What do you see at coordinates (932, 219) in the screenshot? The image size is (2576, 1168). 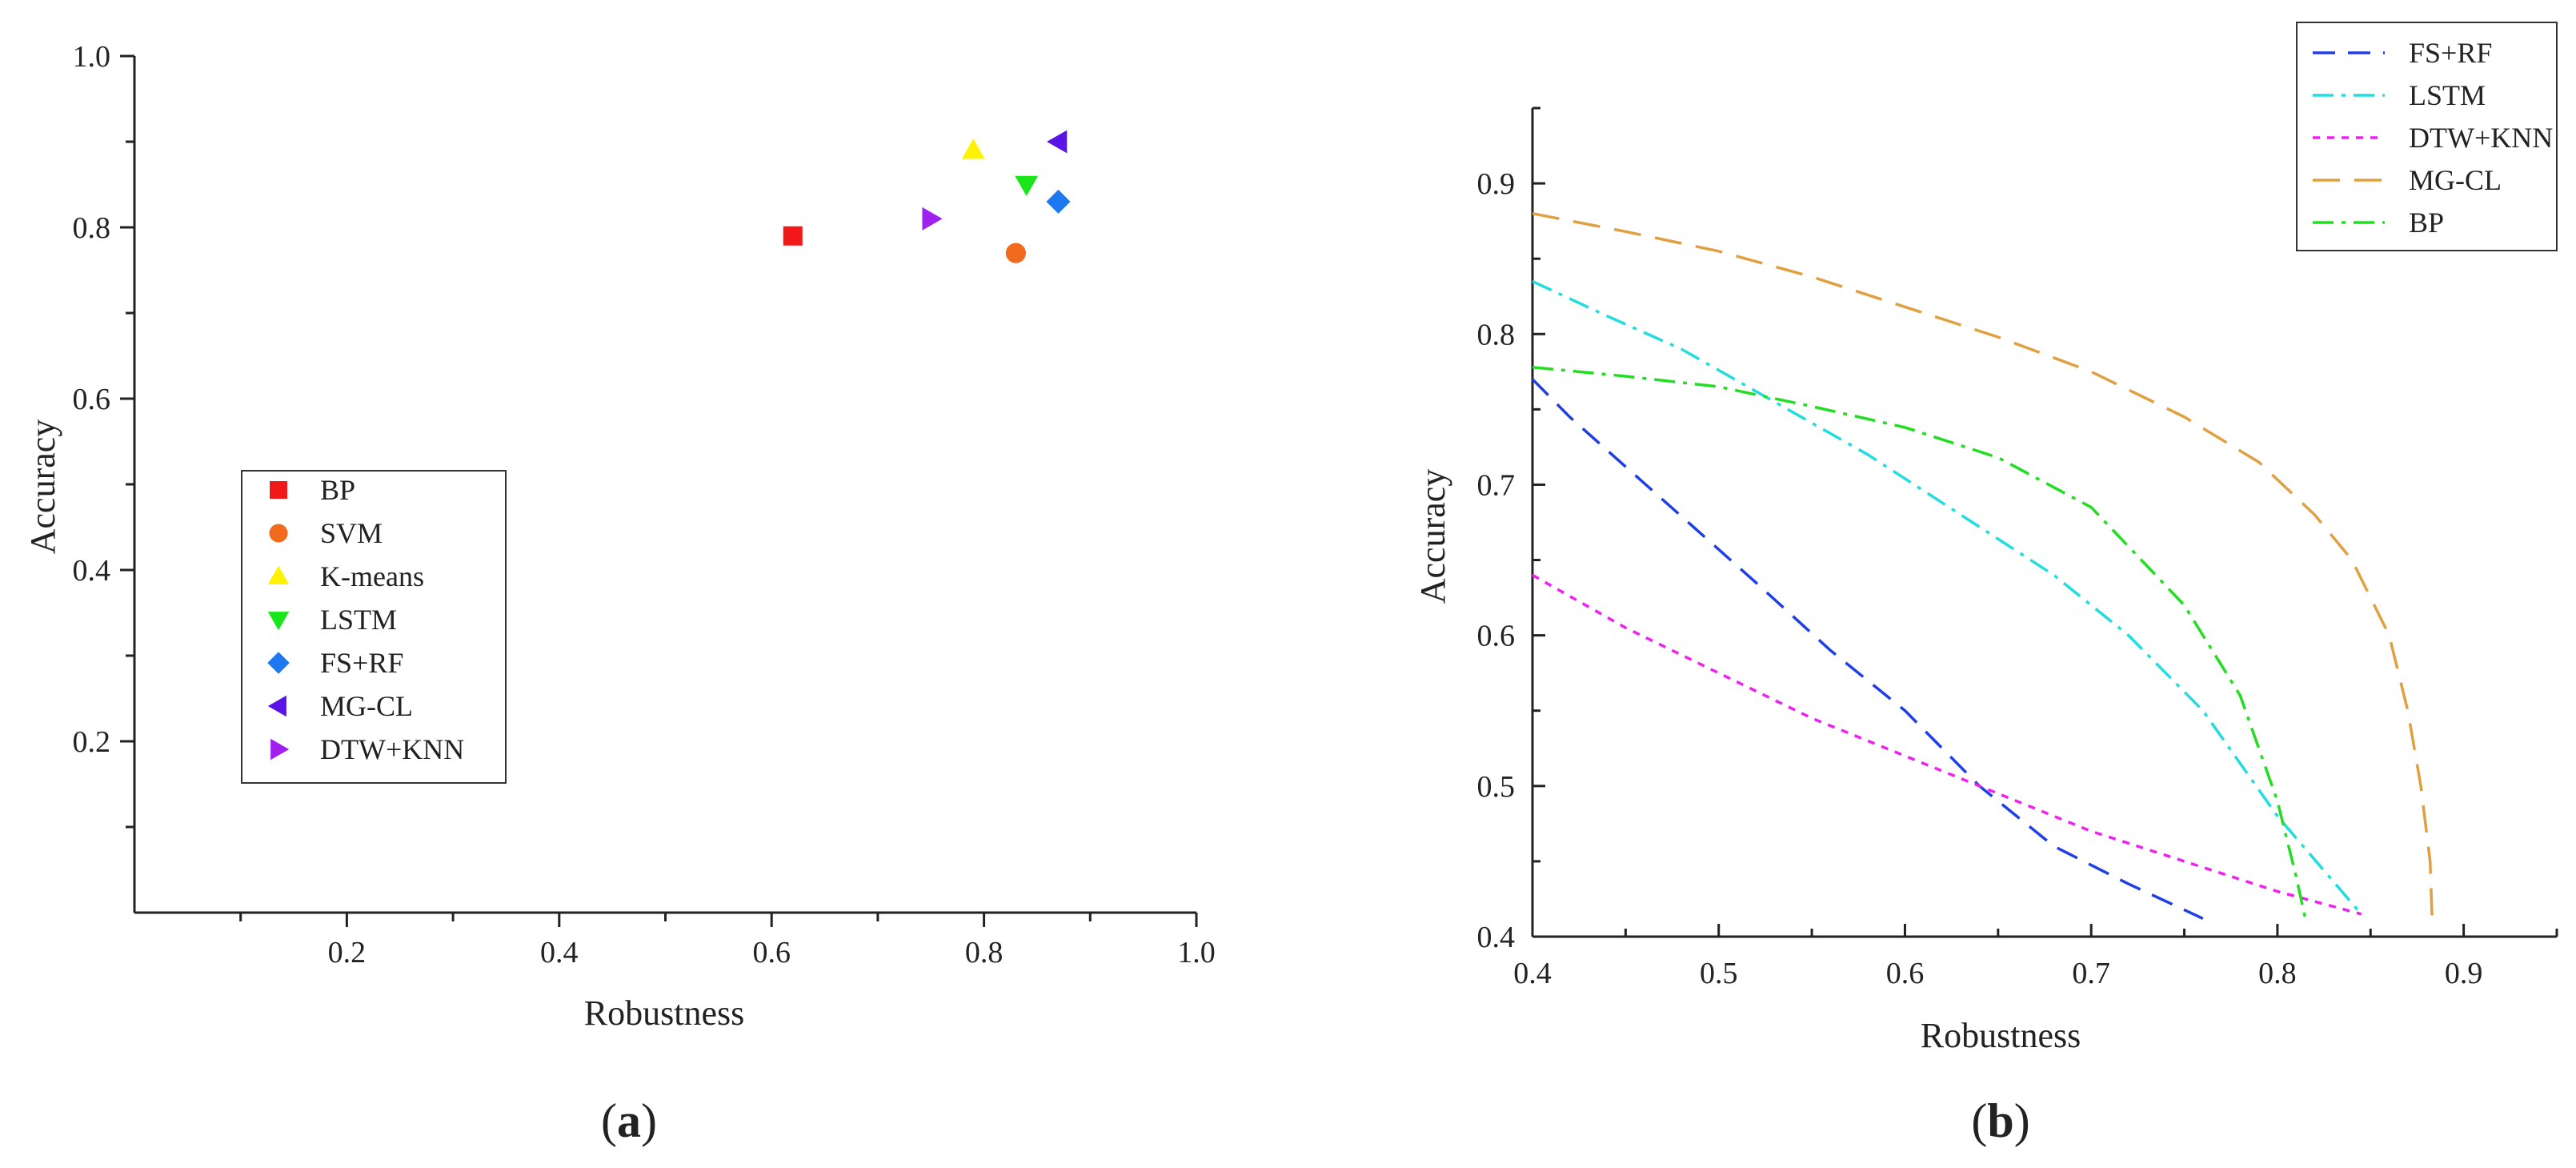 I see `data-point-dtw-knn` at bounding box center [932, 219].